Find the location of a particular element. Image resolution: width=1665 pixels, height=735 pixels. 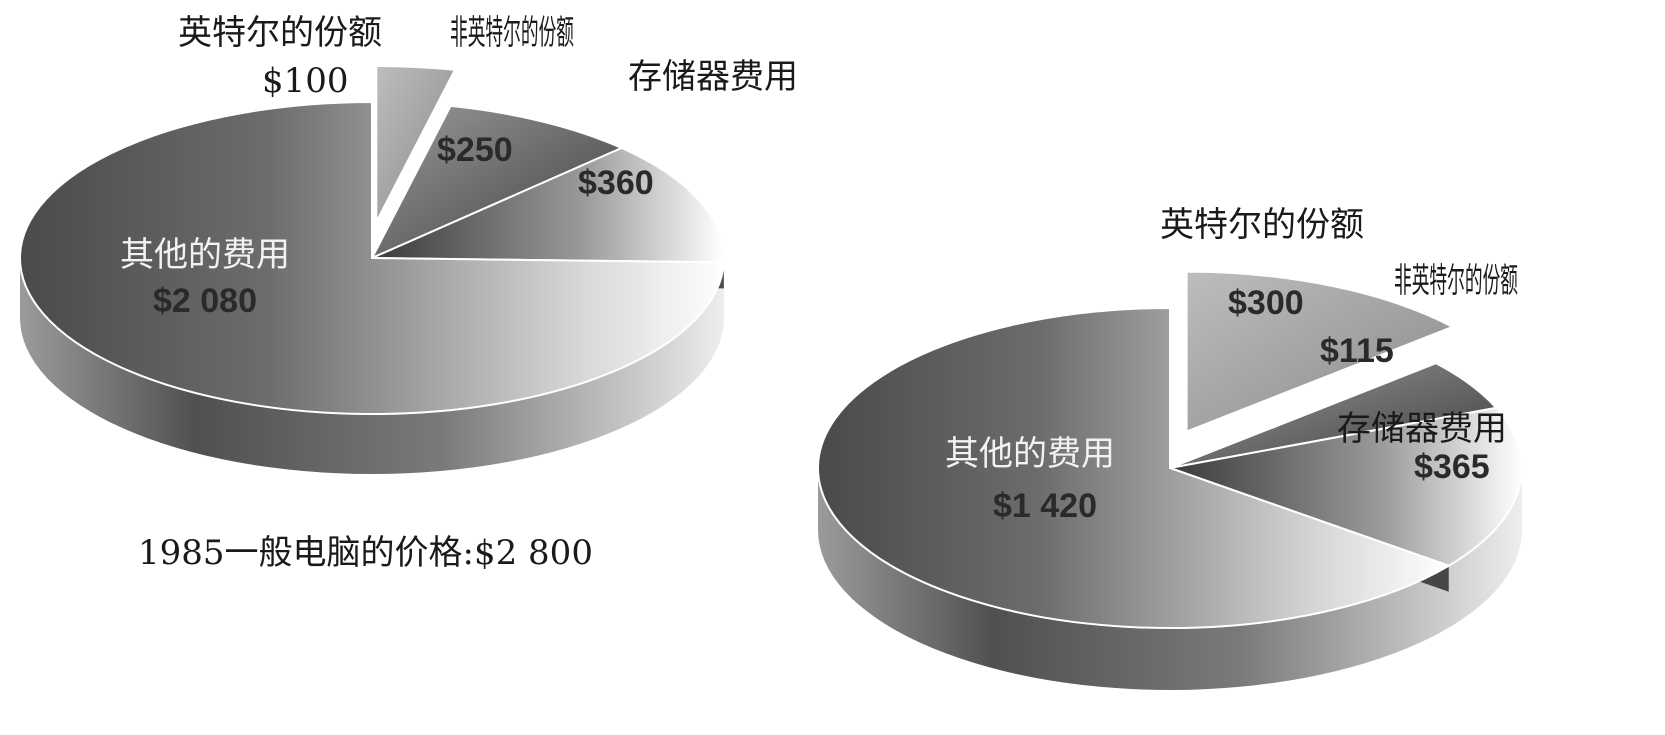

pie2-slice-intel-share is located at coordinates (1320, 352).